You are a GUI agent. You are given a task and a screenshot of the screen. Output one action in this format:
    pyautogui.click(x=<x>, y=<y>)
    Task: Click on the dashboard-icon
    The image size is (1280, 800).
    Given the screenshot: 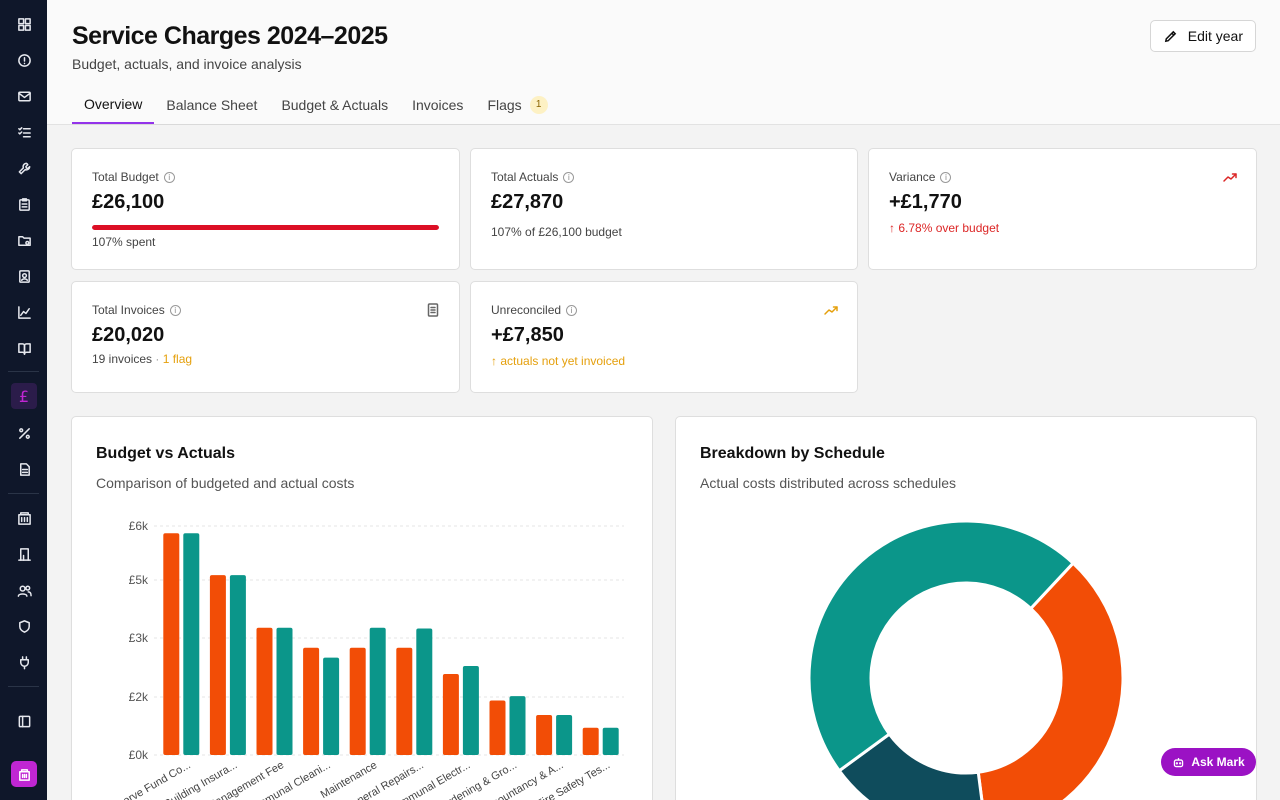 What is the action you would take?
    pyautogui.click(x=24, y=24)
    